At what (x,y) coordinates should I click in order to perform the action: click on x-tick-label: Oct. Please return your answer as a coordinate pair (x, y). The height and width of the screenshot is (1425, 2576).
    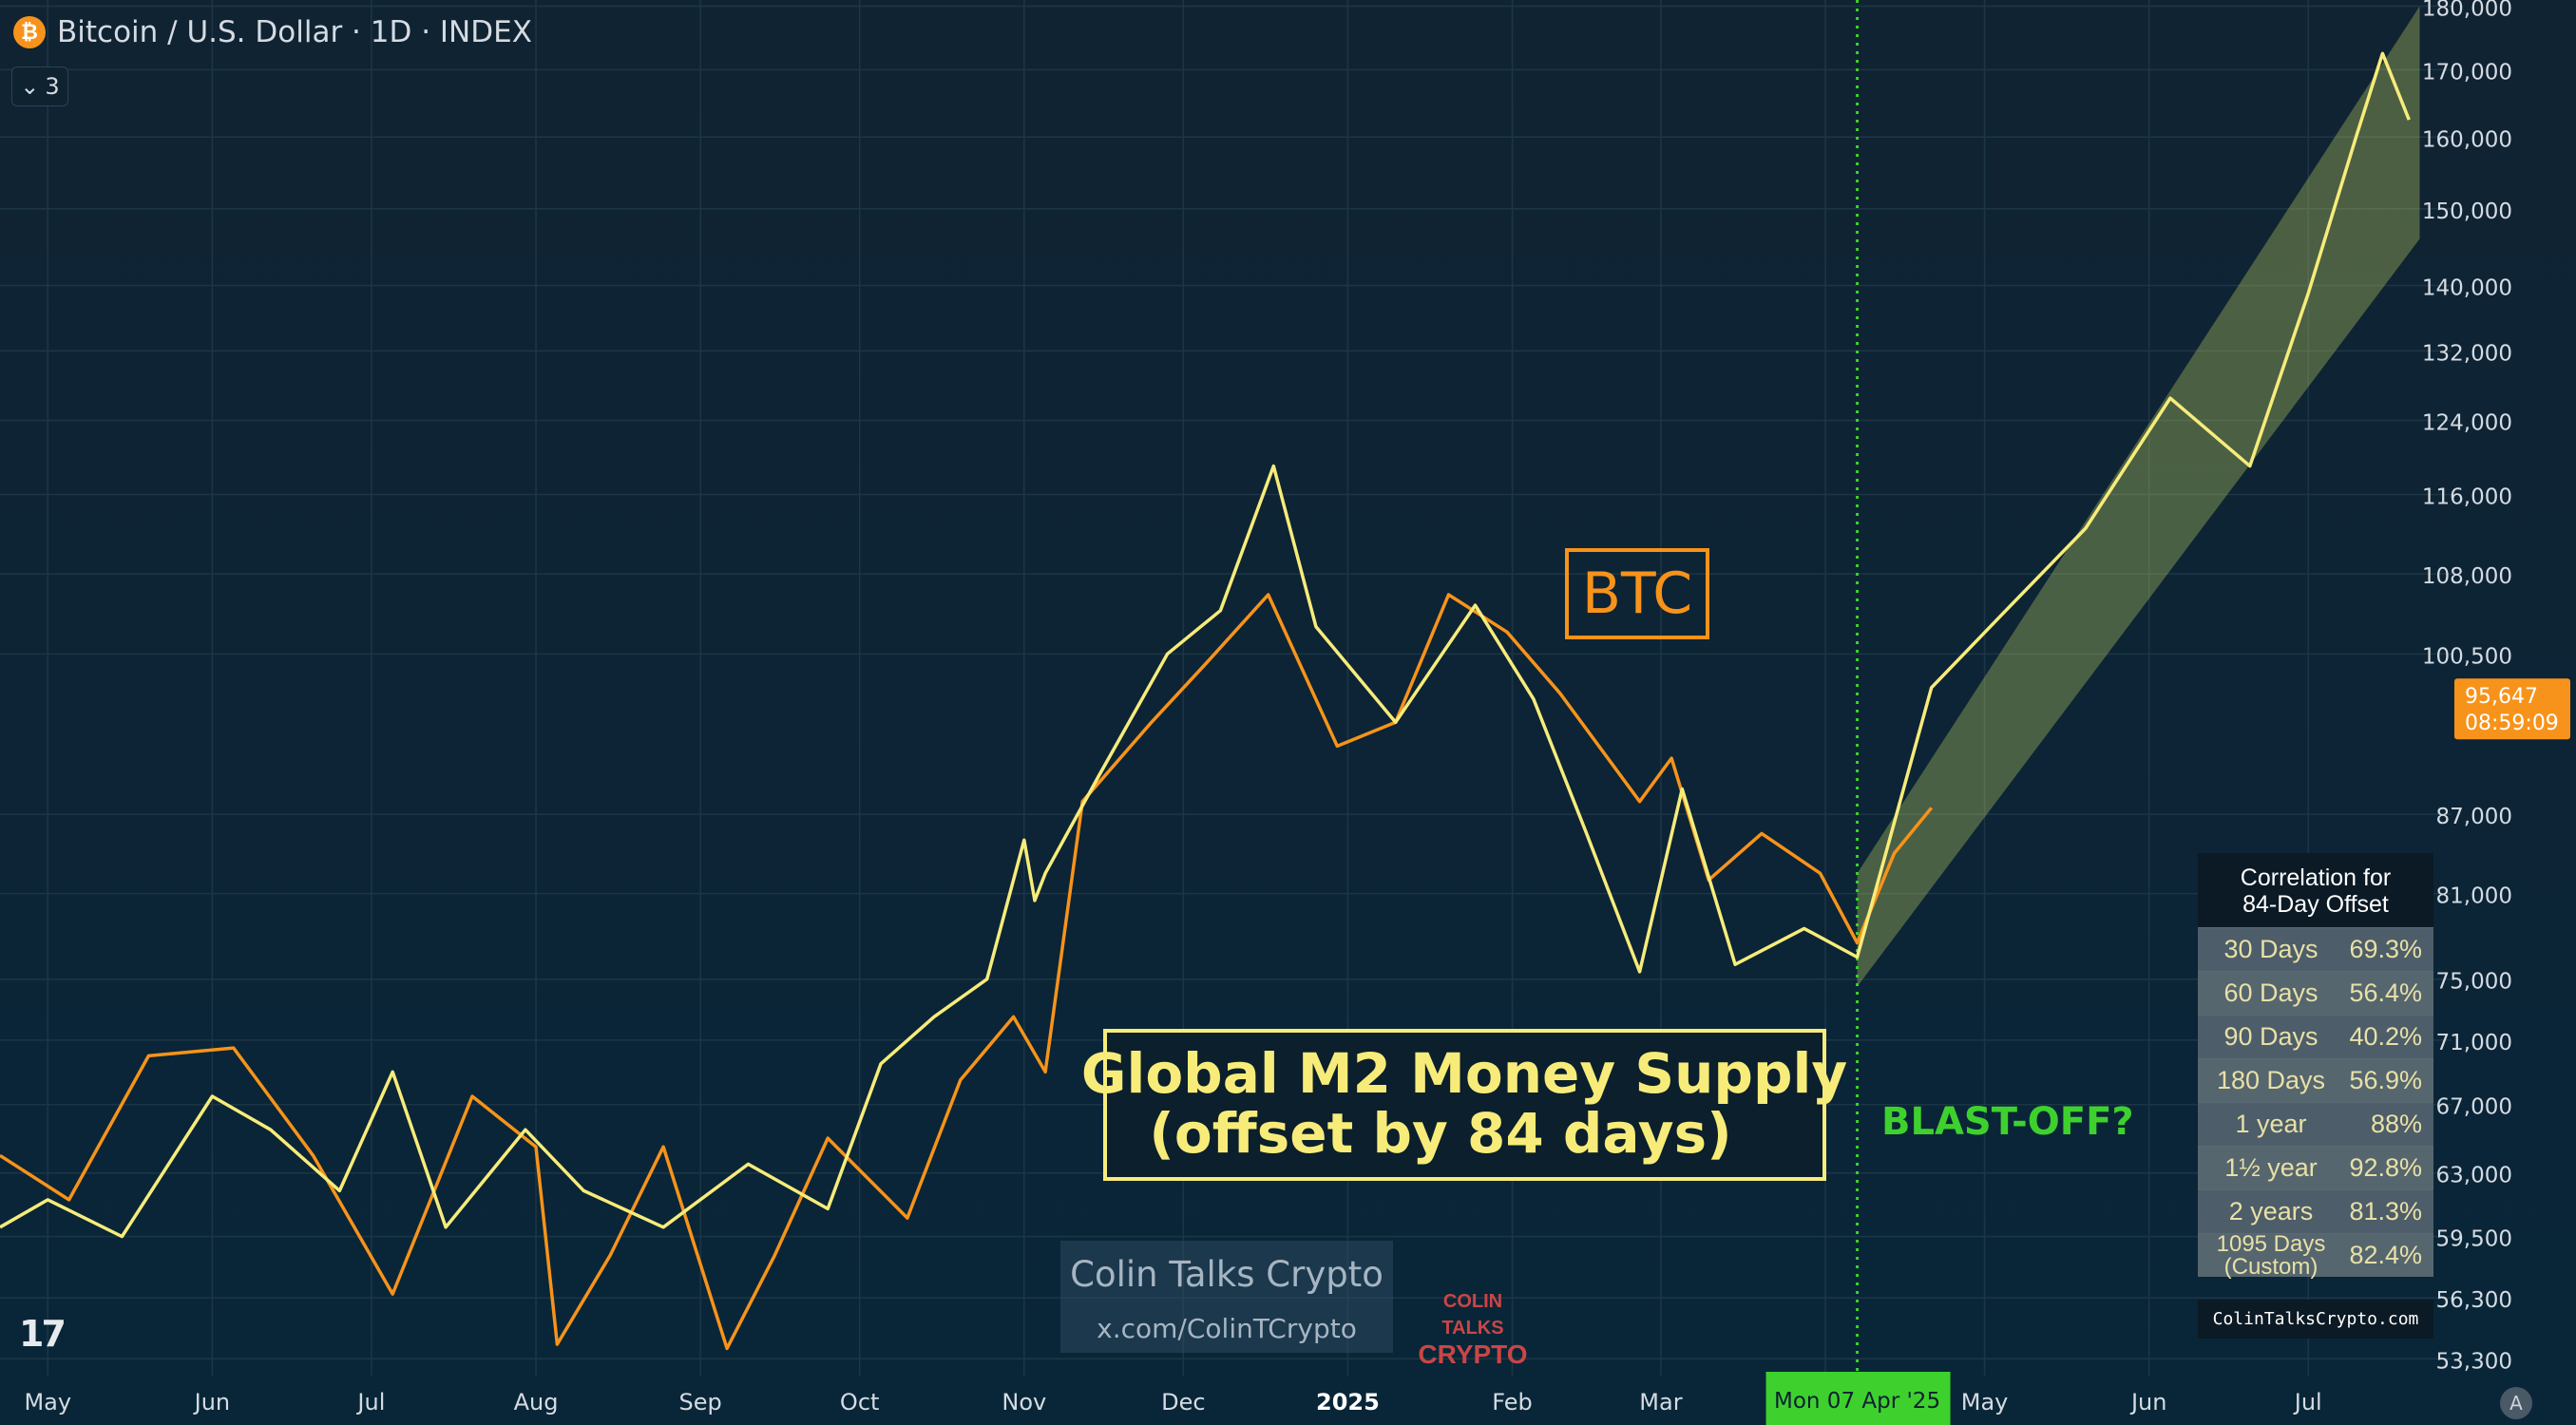
    Looking at the image, I should click on (860, 1402).